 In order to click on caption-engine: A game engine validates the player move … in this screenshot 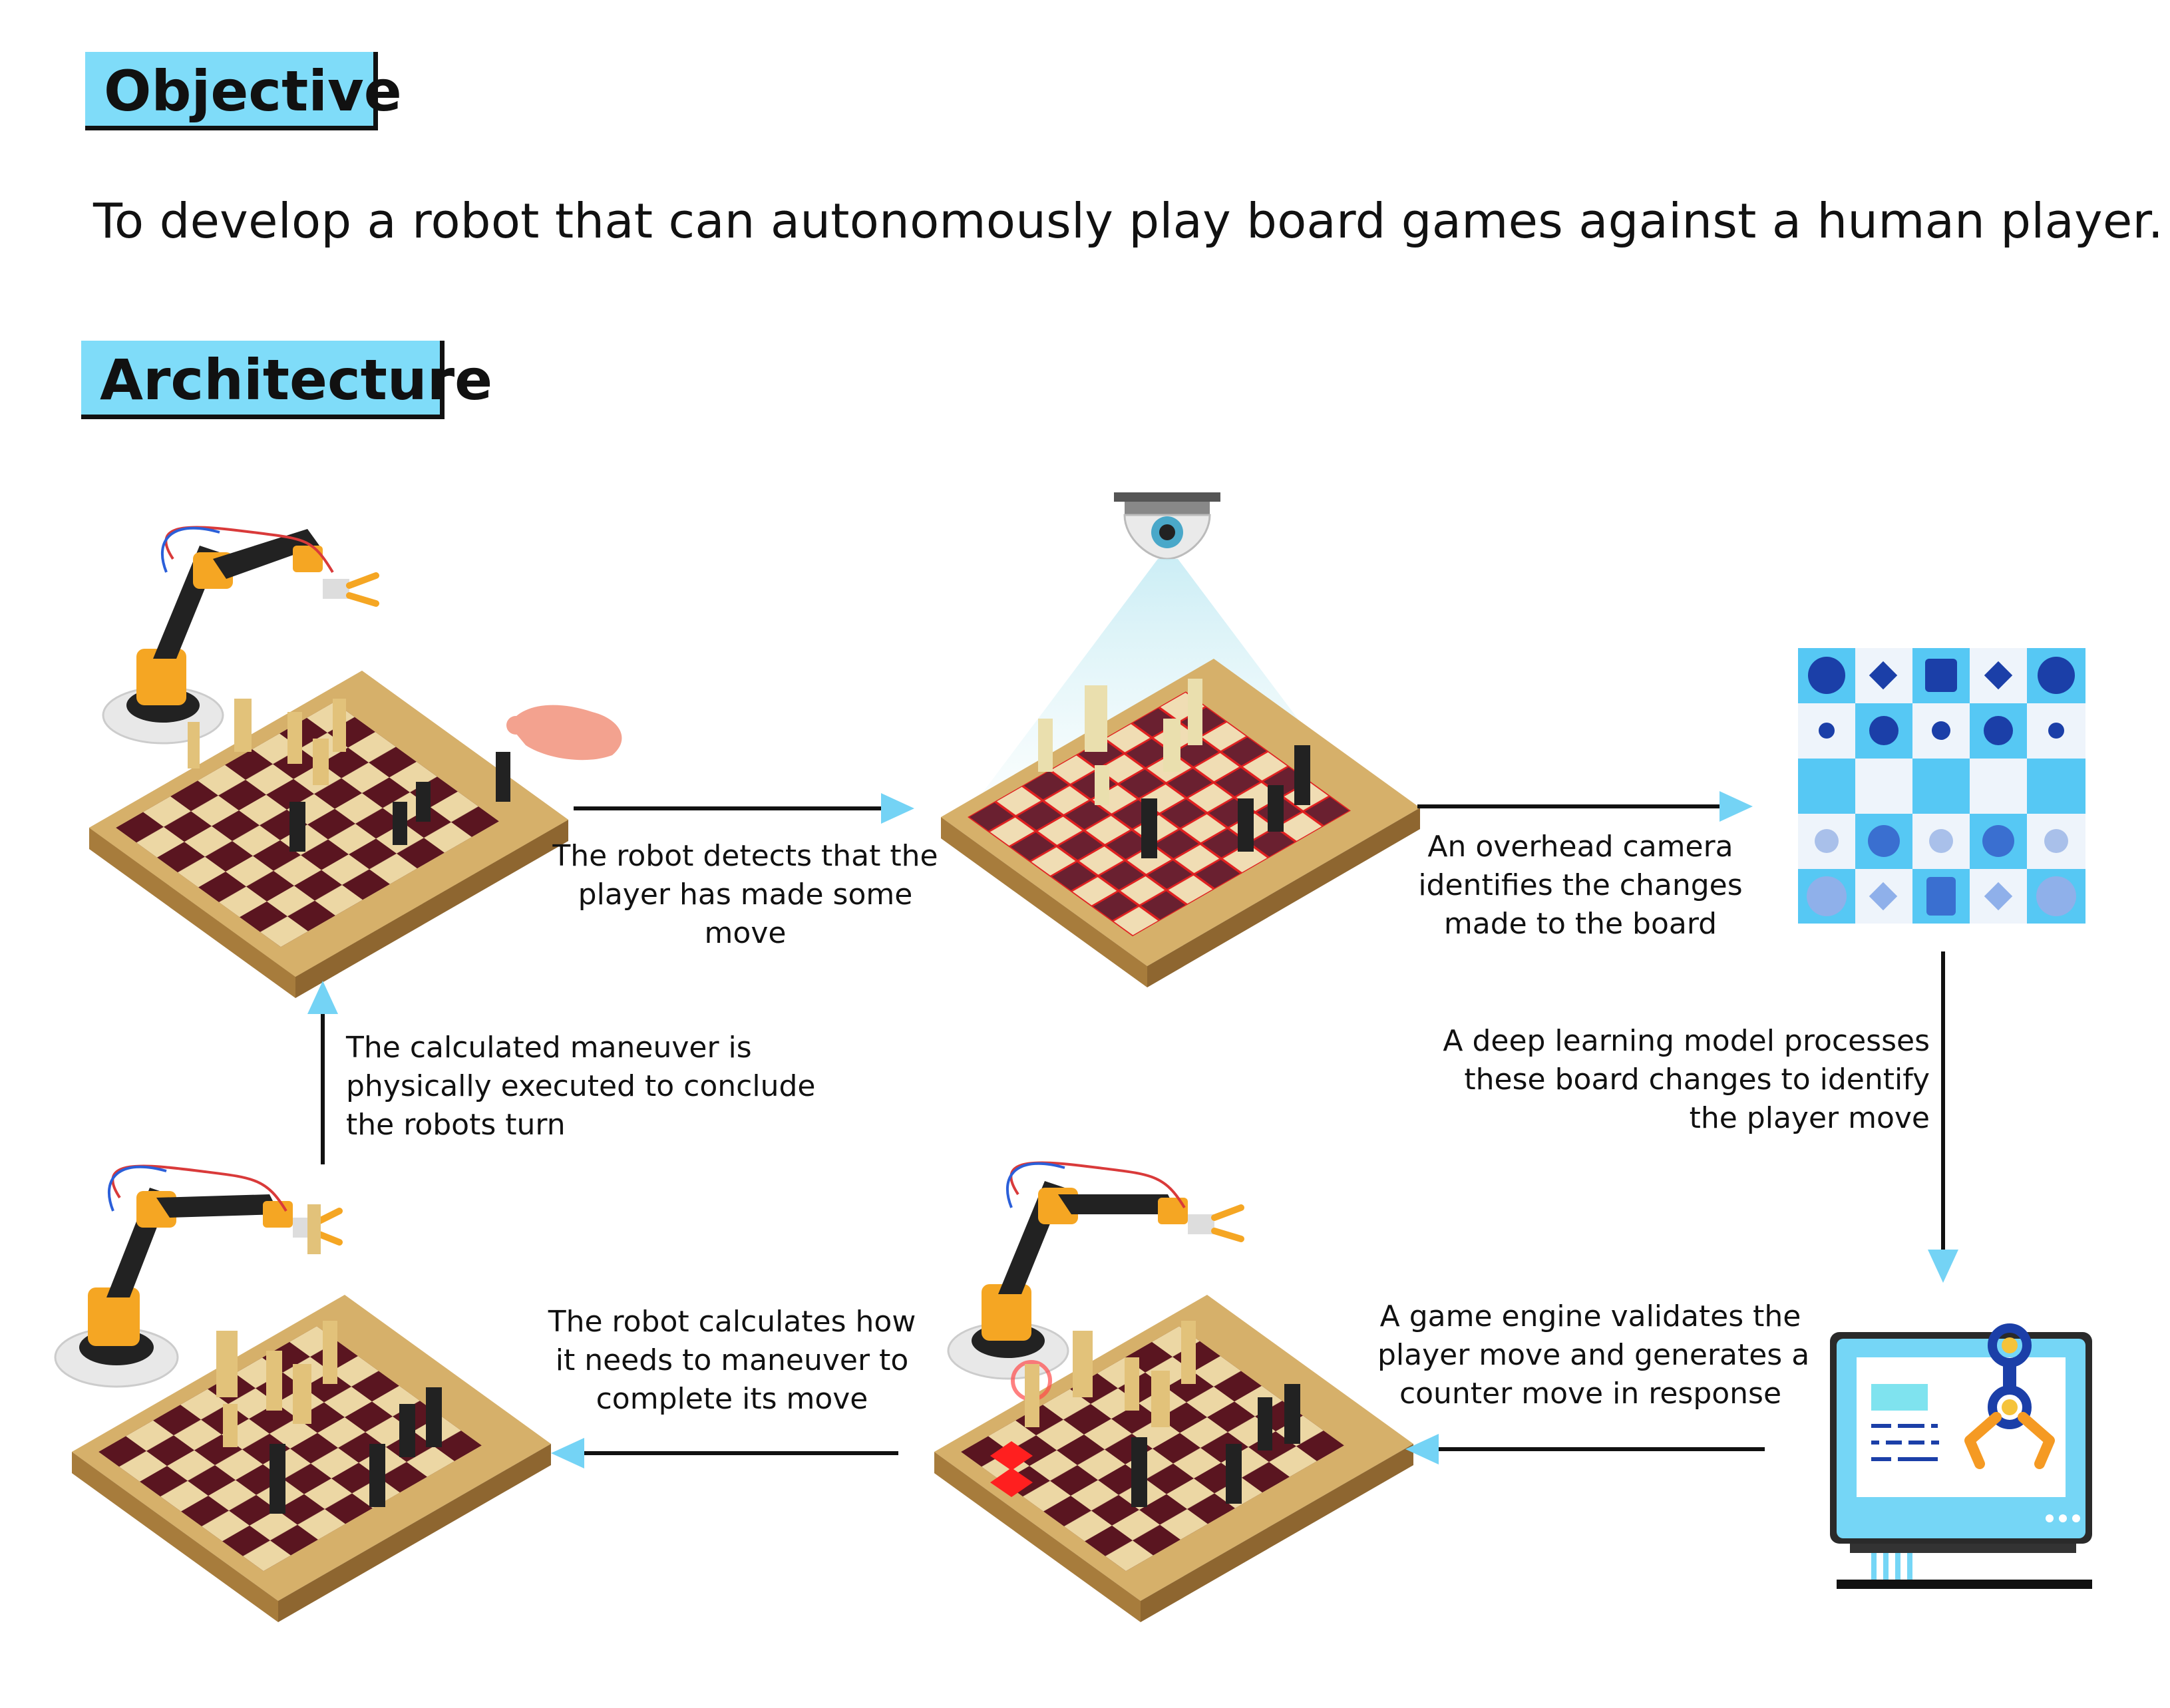, I will do `click(1594, 1355)`.